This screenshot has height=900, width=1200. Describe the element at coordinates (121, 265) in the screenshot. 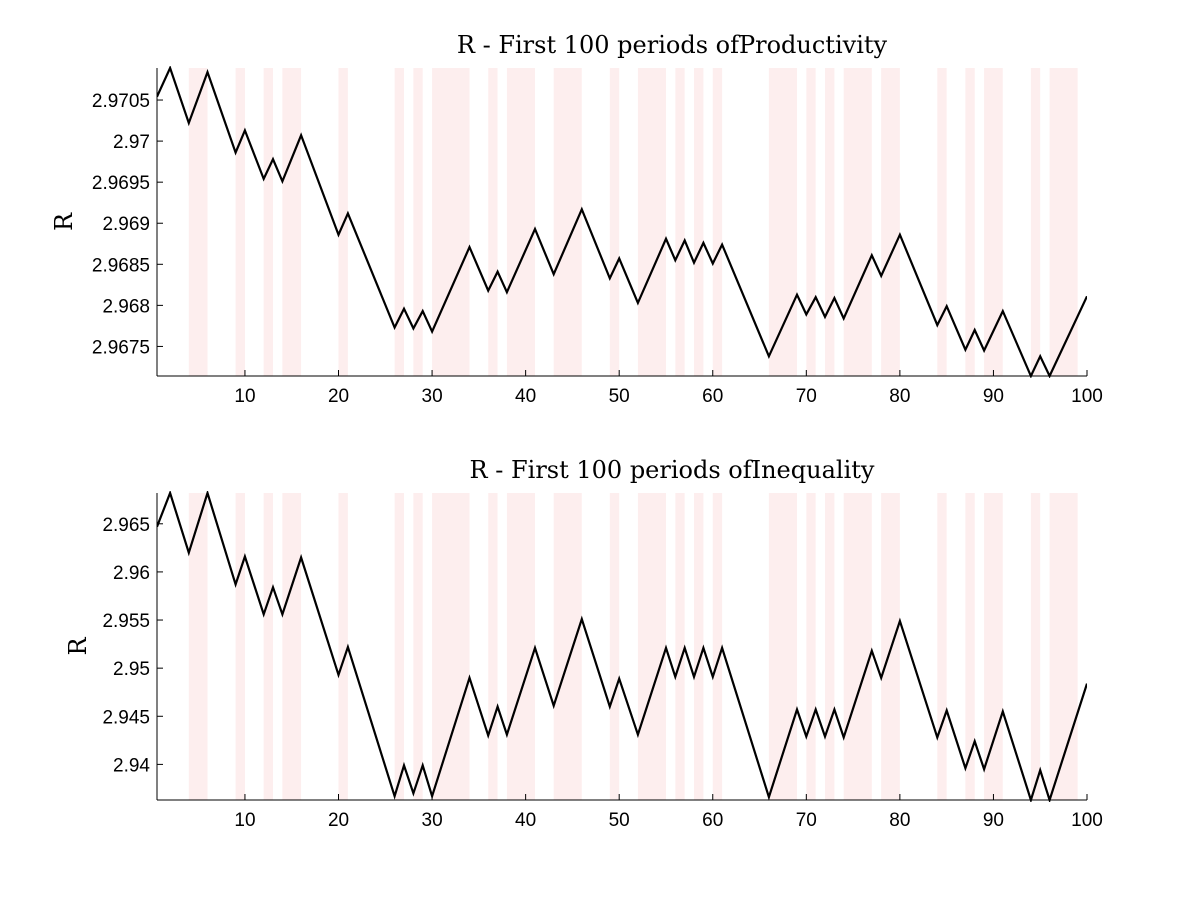

I see `y-tick-label: 2.9685` at that location.